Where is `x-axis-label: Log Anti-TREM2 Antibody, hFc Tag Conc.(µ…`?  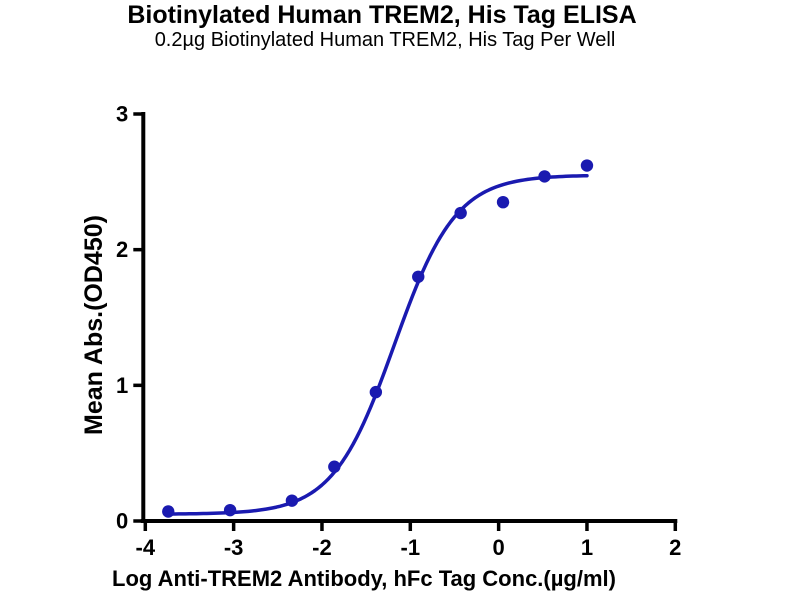 x-axis-label: Log Anti-TREM2 Antibody, hFc Tag Conc.(µ… is located at coordinates (364, 578).